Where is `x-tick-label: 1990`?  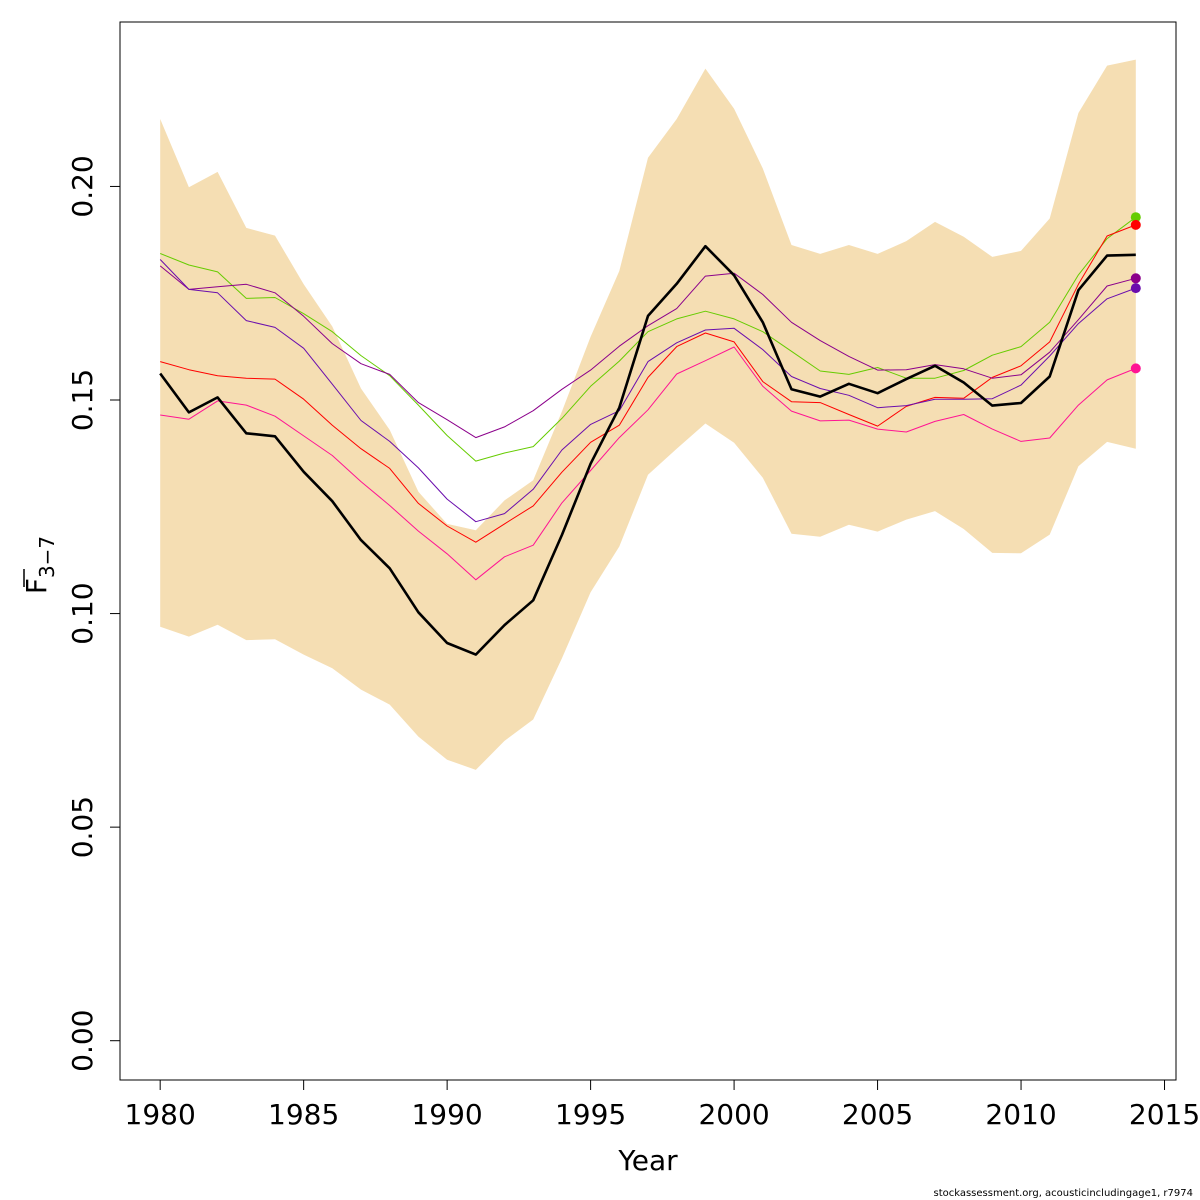
x-tick-label: 1990 is located at coordinates (446, 1114).